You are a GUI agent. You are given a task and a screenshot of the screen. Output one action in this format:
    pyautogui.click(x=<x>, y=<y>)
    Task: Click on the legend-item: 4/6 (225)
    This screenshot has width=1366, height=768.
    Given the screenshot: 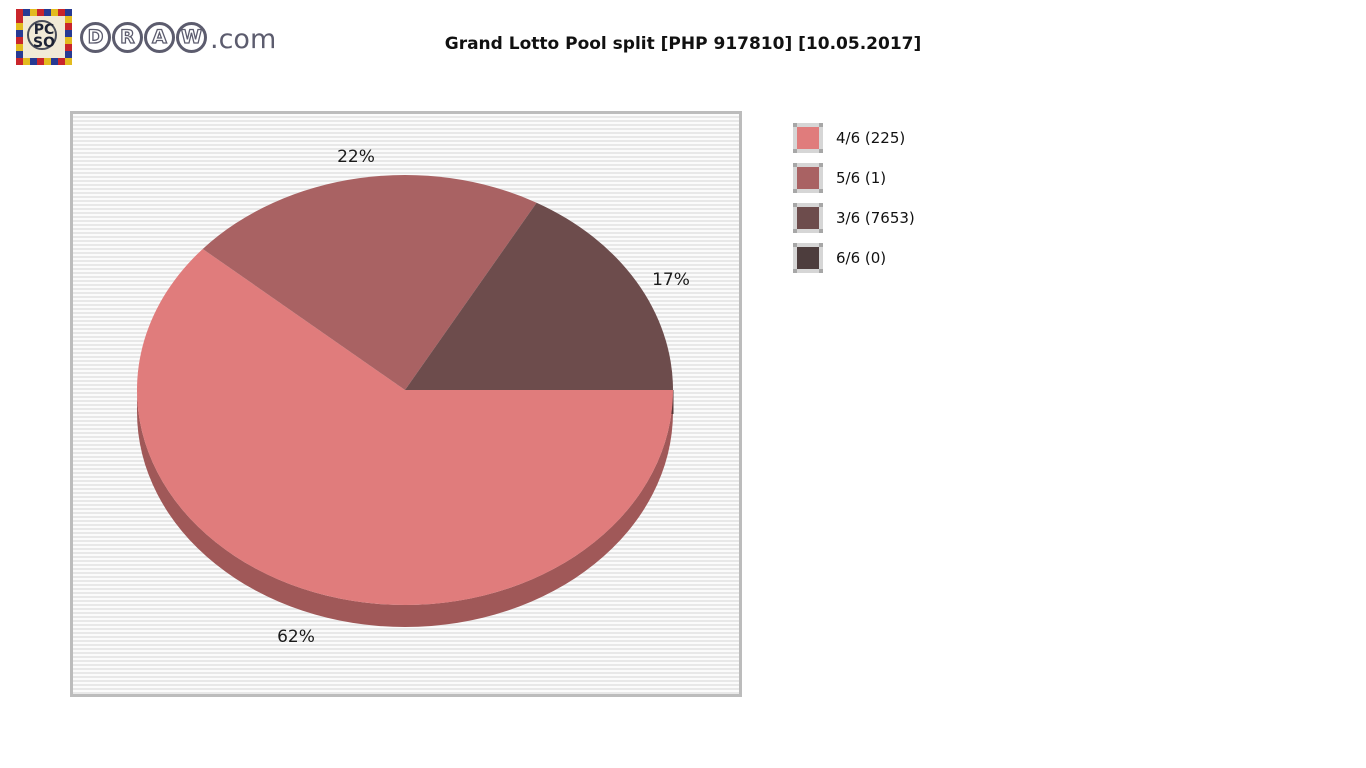 What is the action you would take?
    pyautogui.click(x=854, y=138)
    